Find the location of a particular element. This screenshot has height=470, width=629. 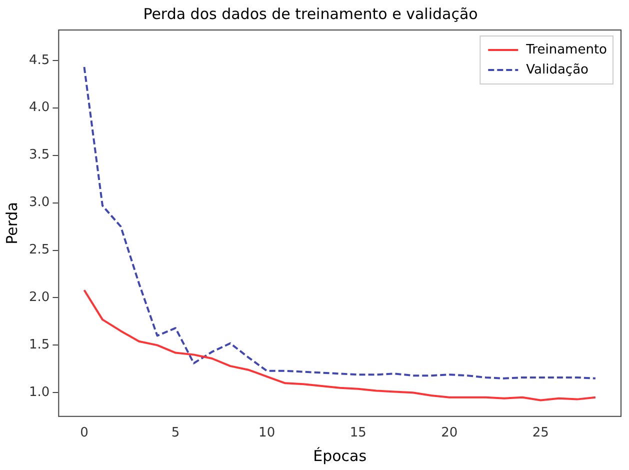

x-tick-label: 15 is located at coordinates (358, 433).